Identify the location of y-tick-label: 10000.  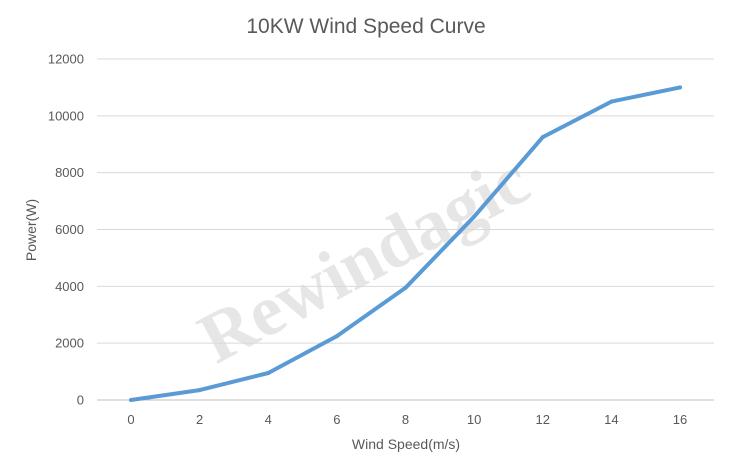
(66, 115).